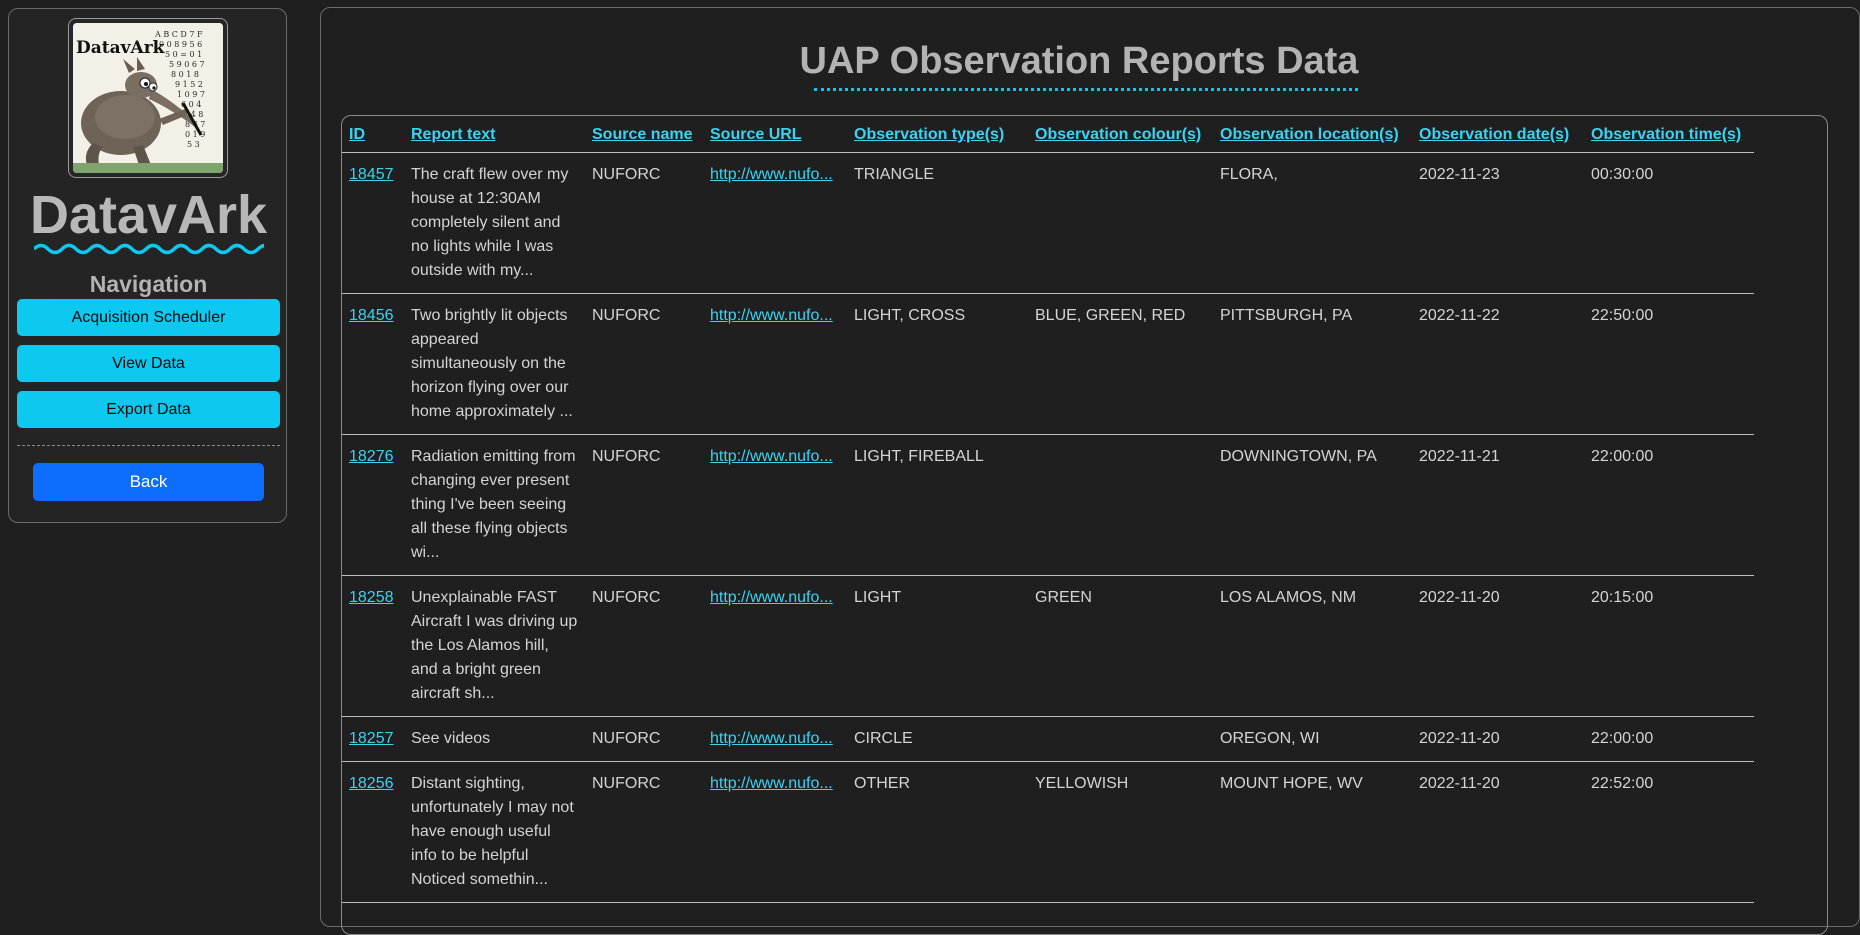  Describe the element at coordinates (1120, 832) in the screenshot. I see `observation-colour-cell: YELLOWISH` at that location.